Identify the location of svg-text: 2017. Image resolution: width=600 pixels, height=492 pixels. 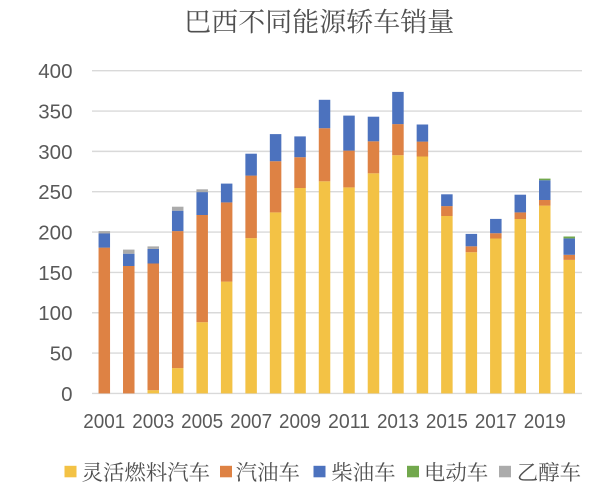
(496, 421).